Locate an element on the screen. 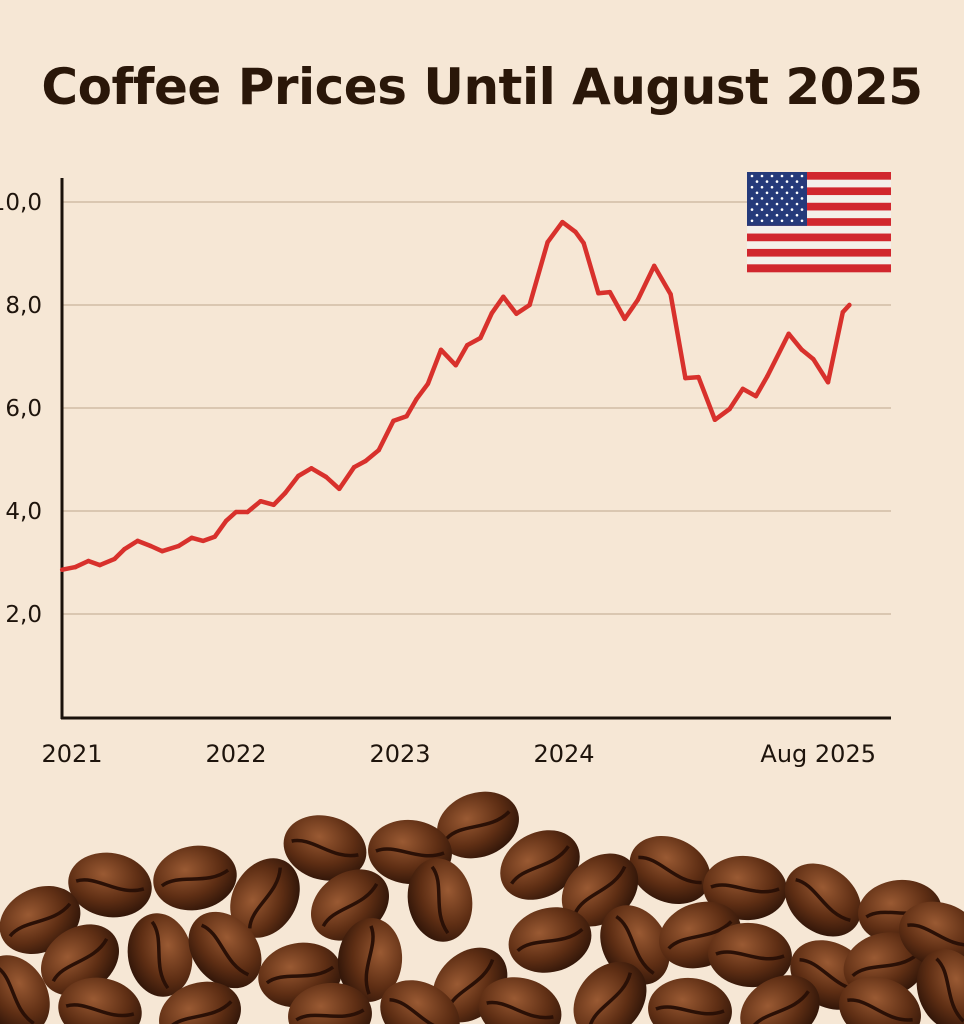 This screenshot has width=964, height=1024. x-tick-label: Aug 2025 is located at coordinates (818, 754).